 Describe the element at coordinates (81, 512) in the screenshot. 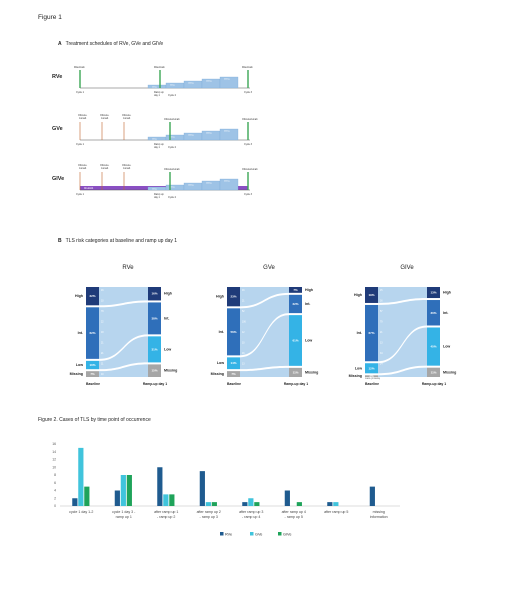

I see `x-category-label: cycle 1 day 1-2` at that location.